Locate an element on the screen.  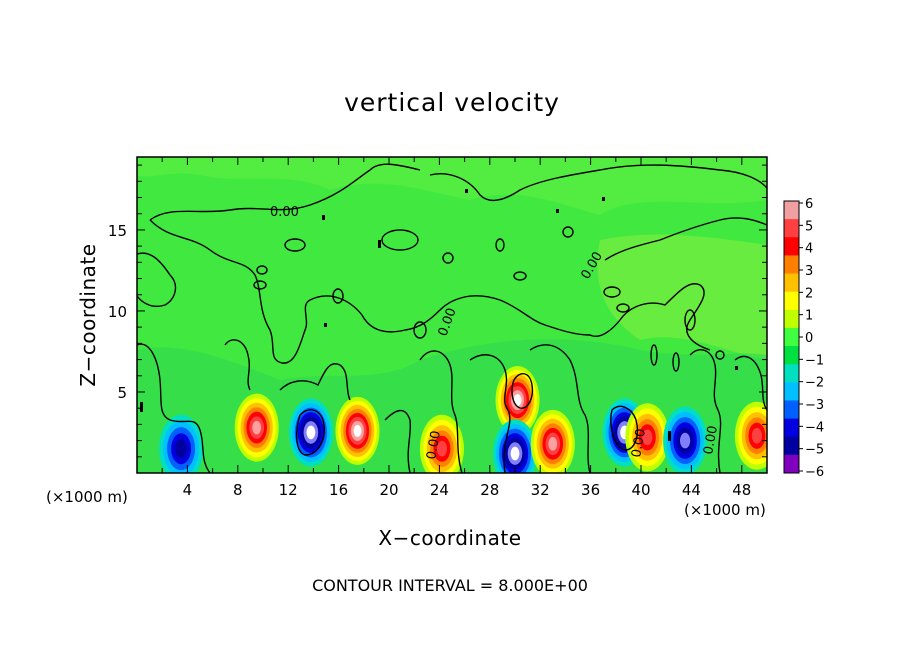
x-tick-label: 32 is located at coordinates (540, 490).